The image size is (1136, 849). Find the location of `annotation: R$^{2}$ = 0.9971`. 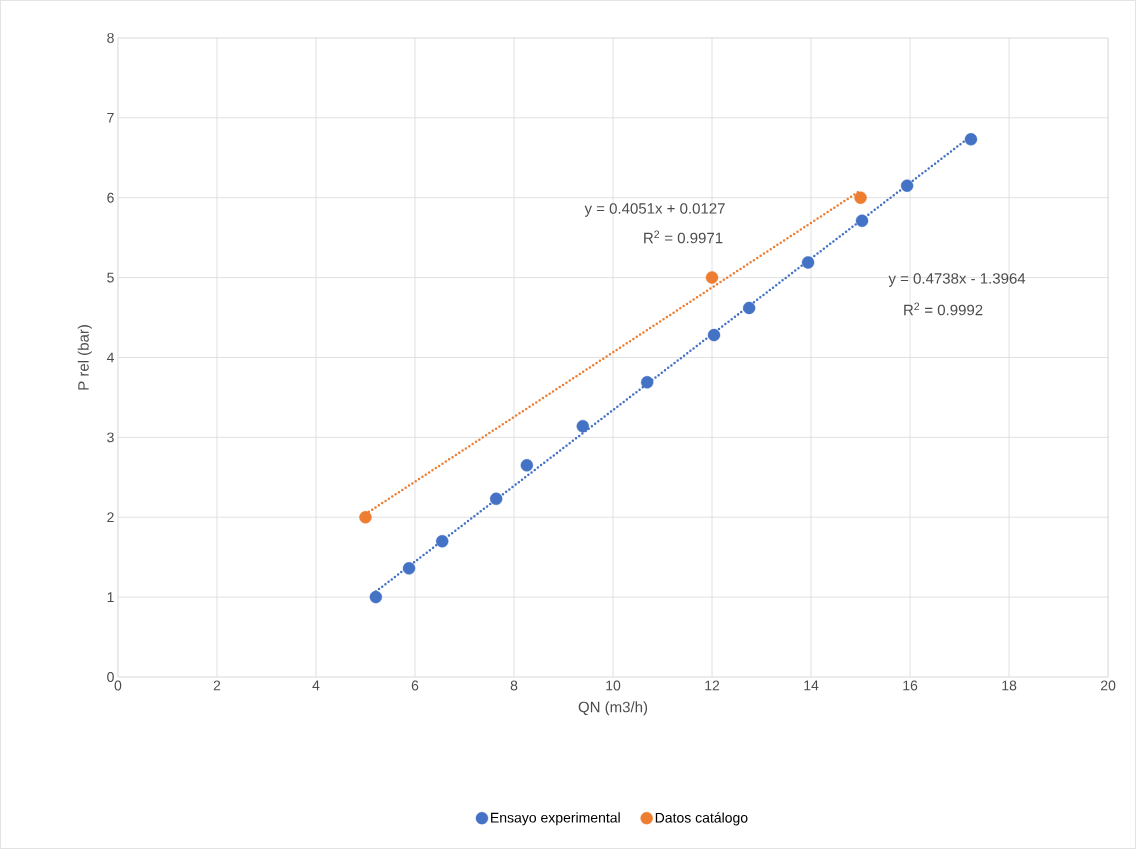

annotation: R$^{2}$ = 0.9971 is located at coordinates (683, 237).